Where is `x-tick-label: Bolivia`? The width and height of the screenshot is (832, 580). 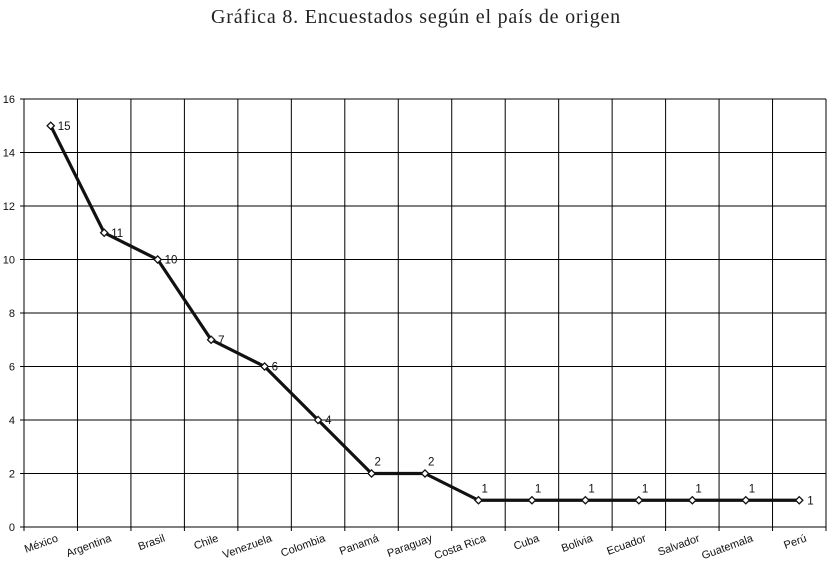
x-tick-label: Bolivia is located at coordinates (577, 543).